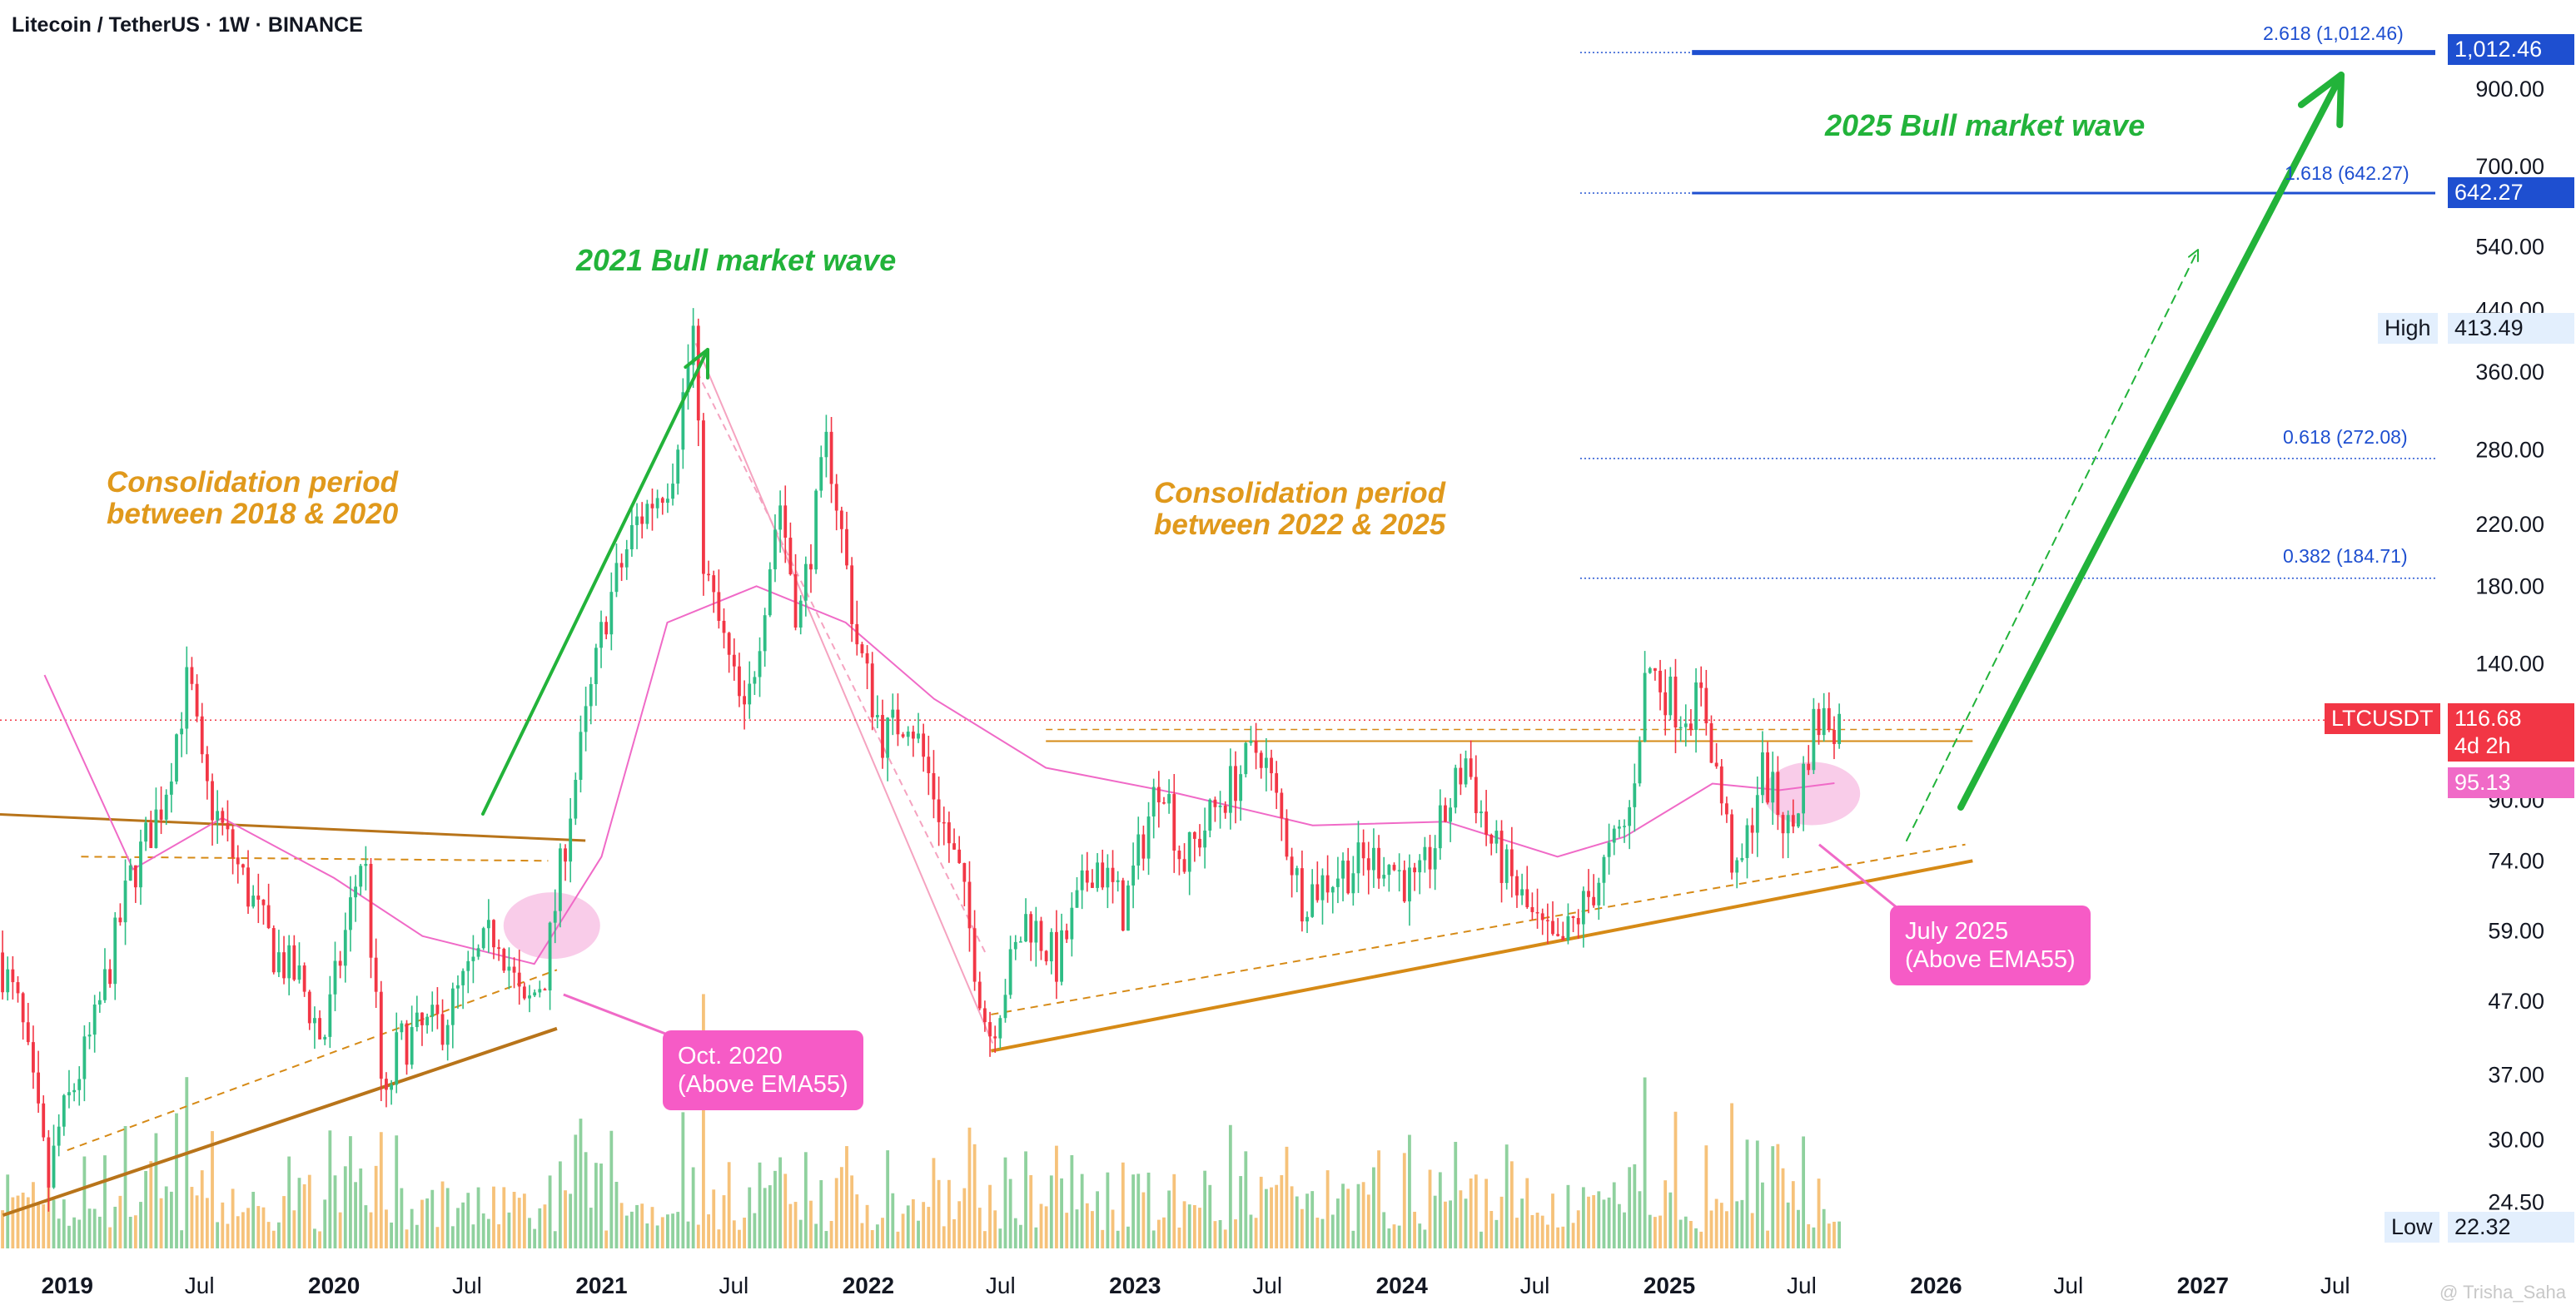  What do you see at coordinates (696, 364) in the screenshot?
I see `arrow-2021-wave-head` at bounding box center [696, 364].